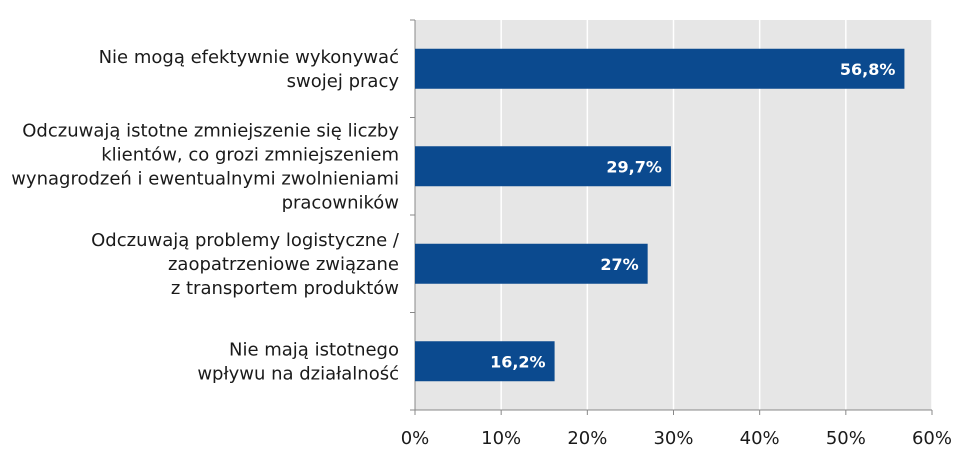 This screenshot has height=460, width=960. I want to click on x-tick-label: 20%, so click(587, 438).